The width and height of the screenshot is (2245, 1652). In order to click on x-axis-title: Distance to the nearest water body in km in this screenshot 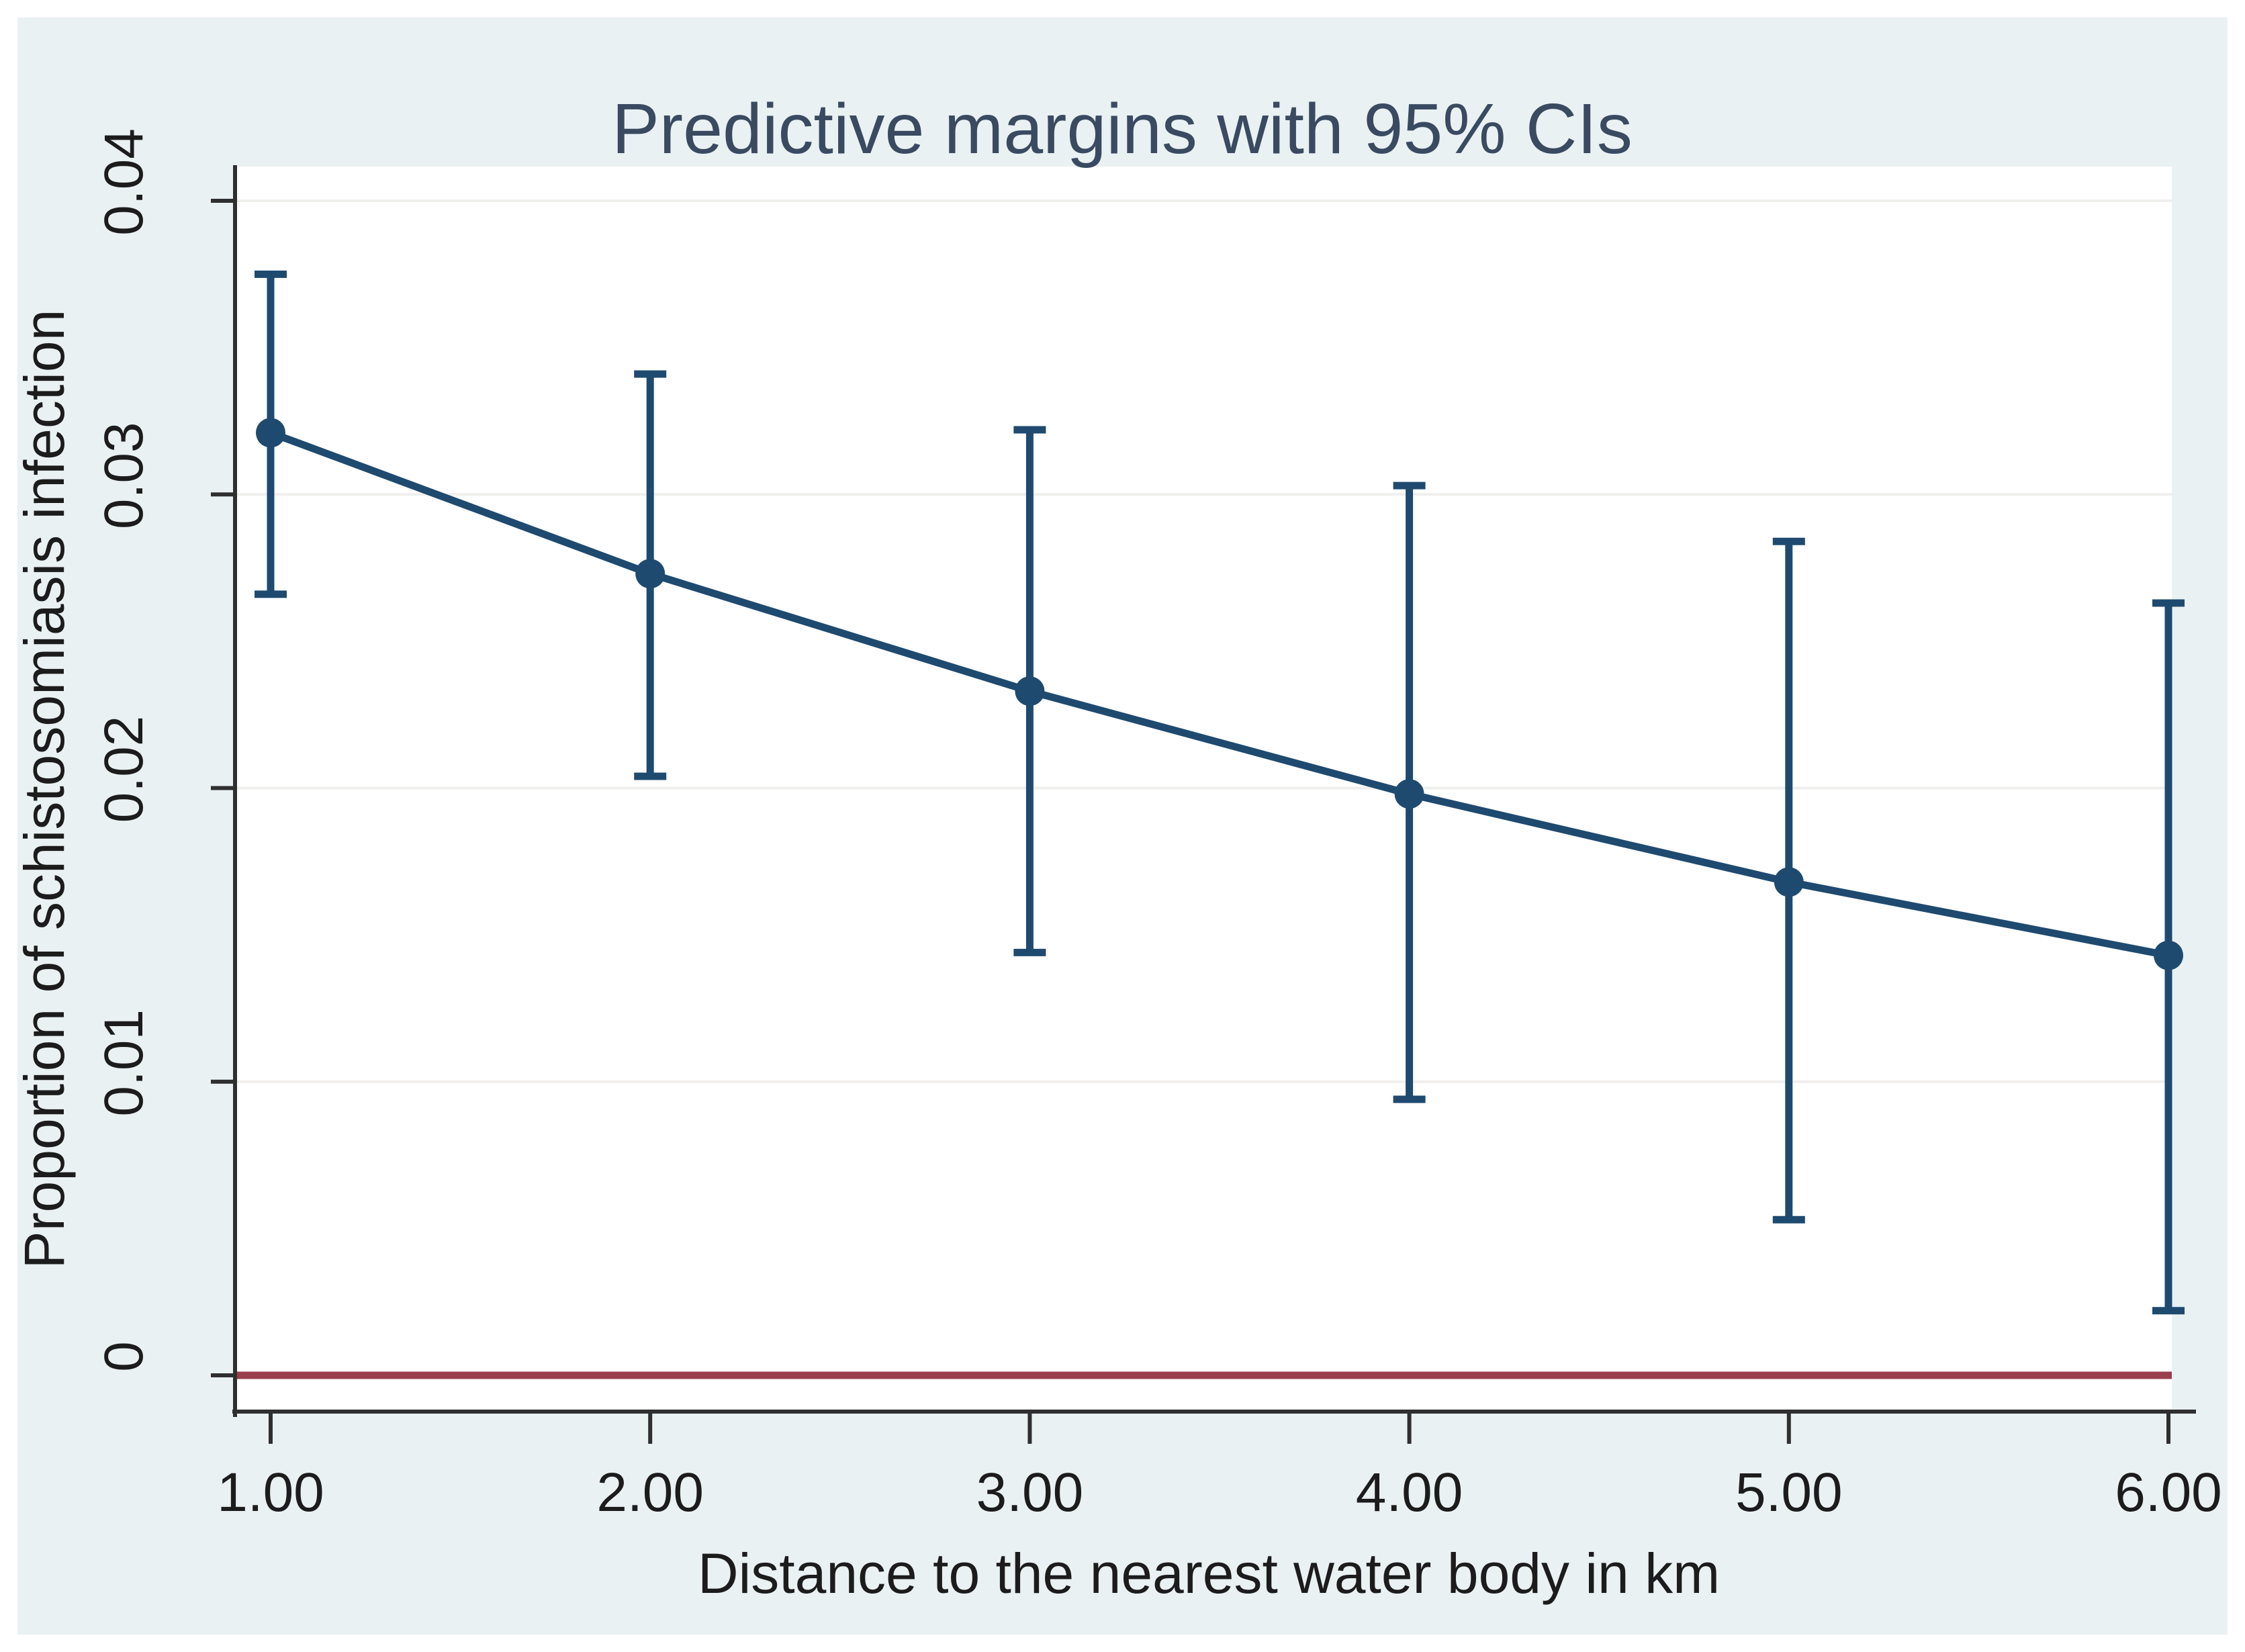, I will do `click(1209, 1573)`.